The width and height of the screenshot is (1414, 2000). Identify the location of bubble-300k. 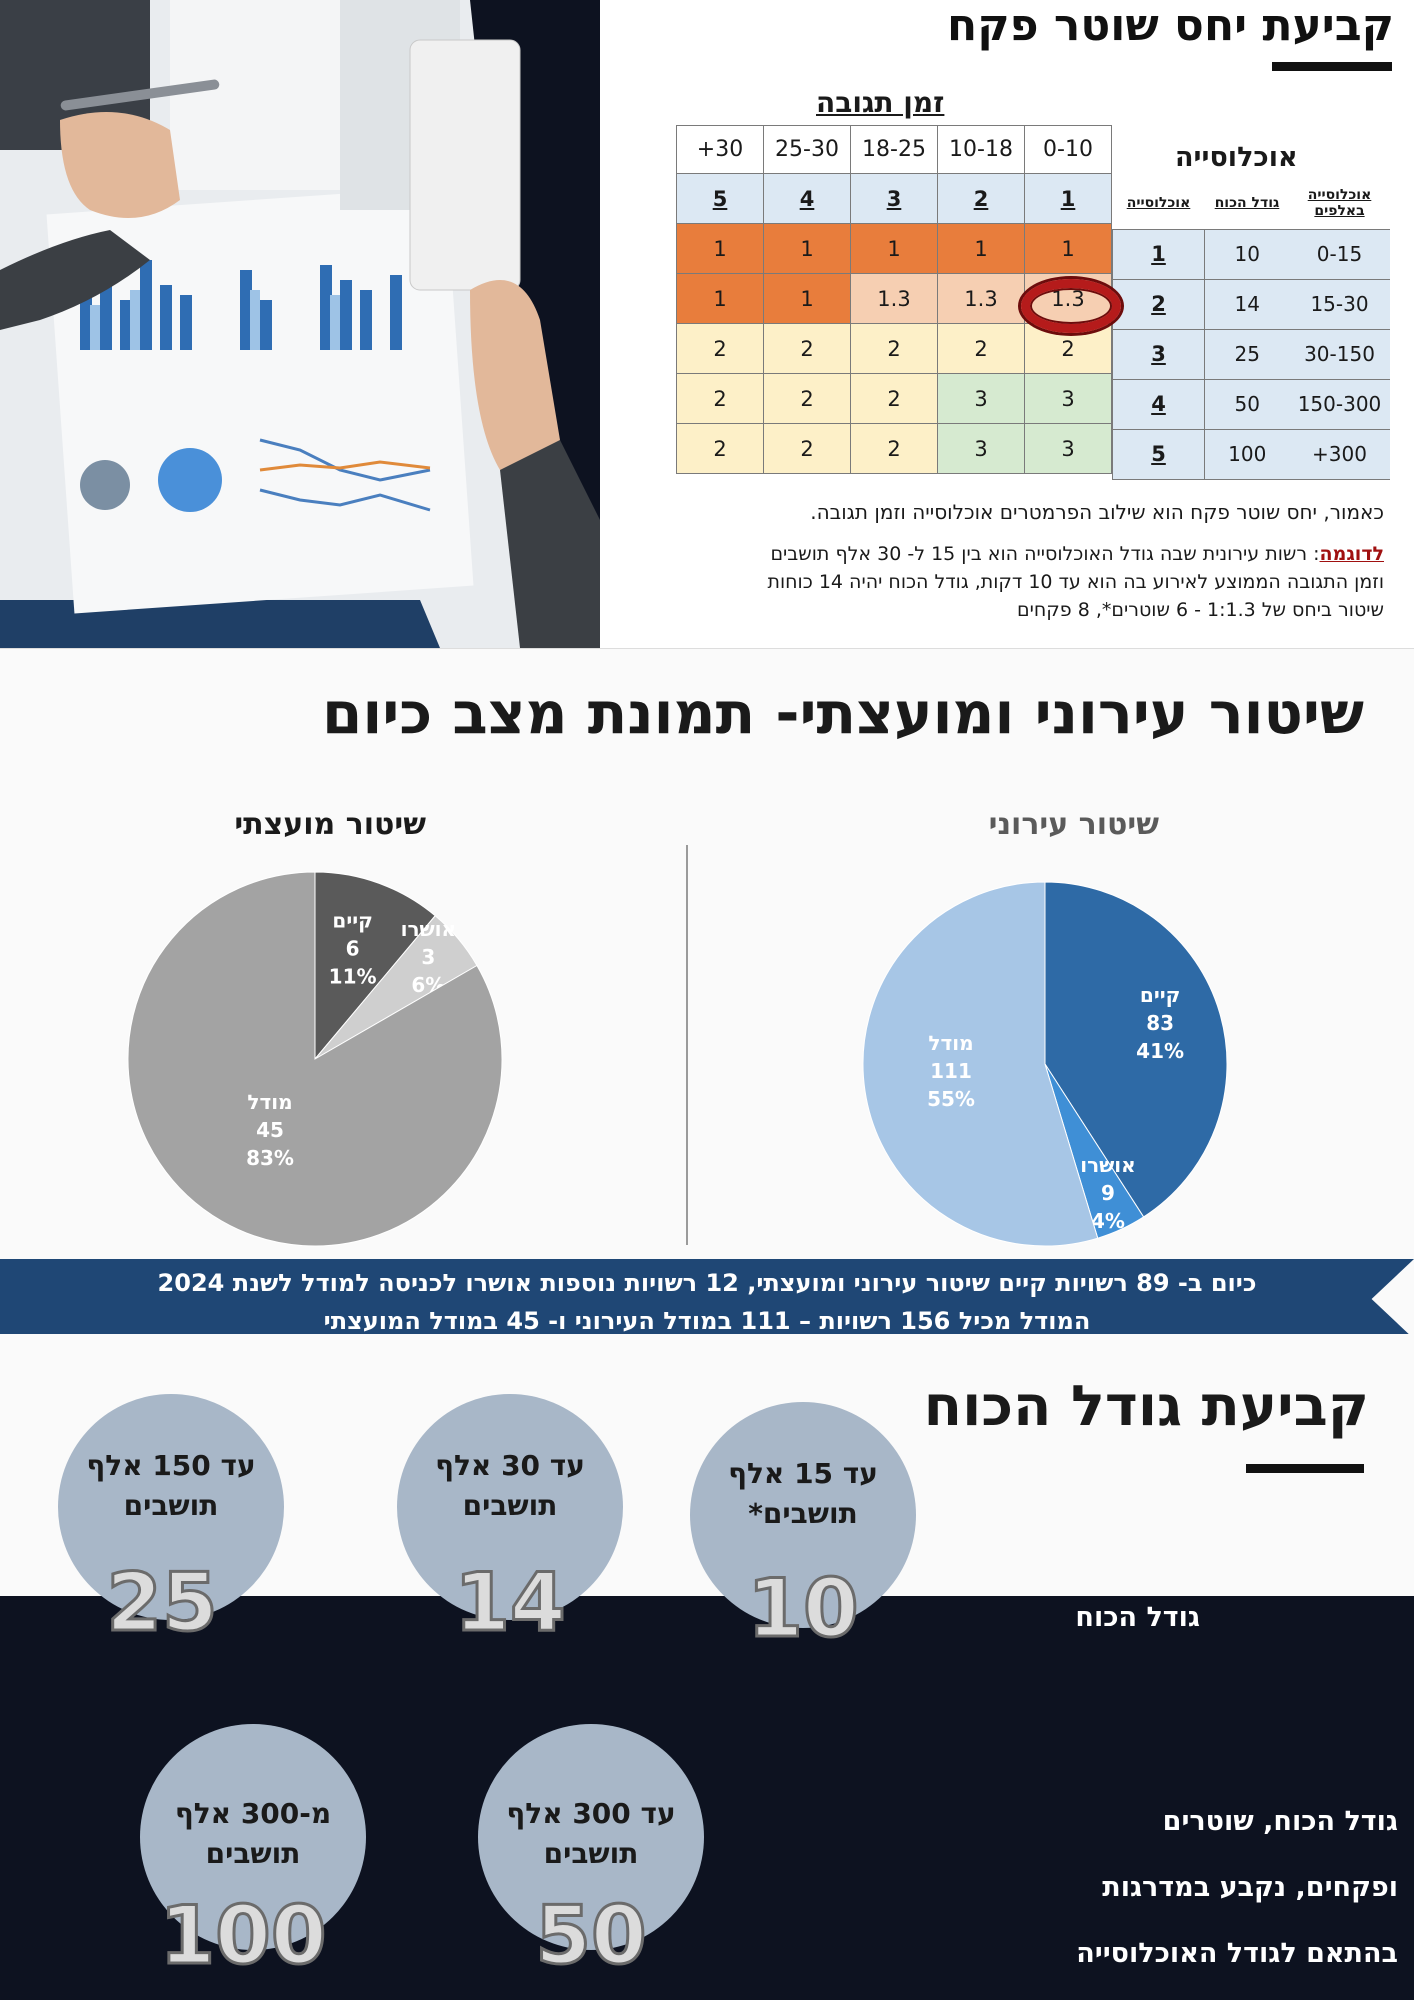
(591, 1837).